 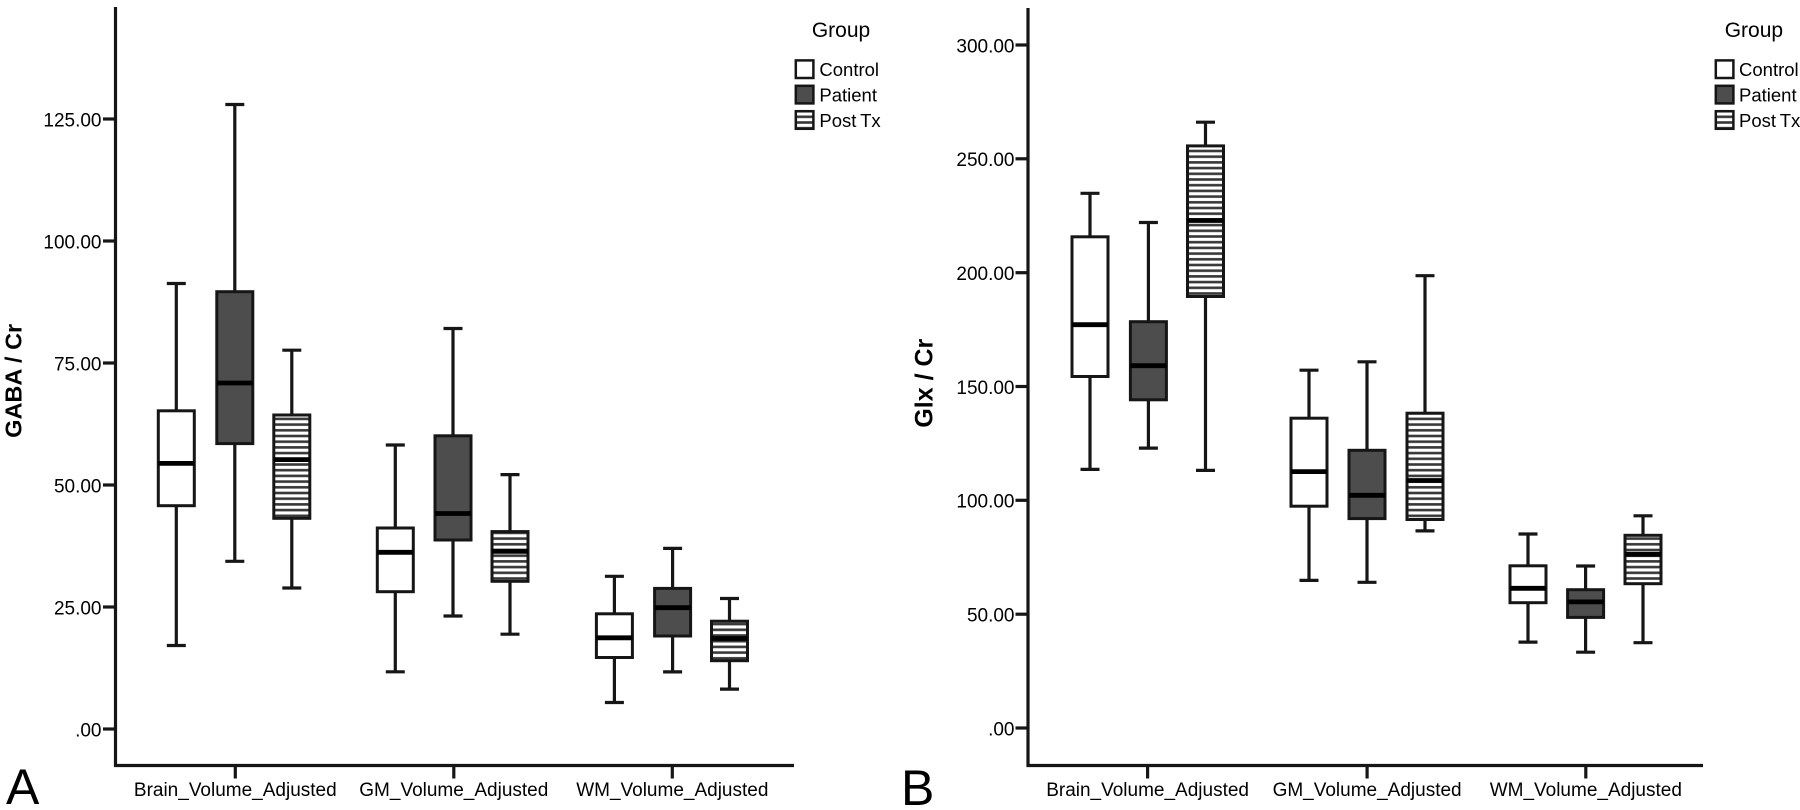 What do you see at coordinates (14, 381) in the screenshot?
I see `svg-text: GABA / Cr` at bounding box center [14, 381].